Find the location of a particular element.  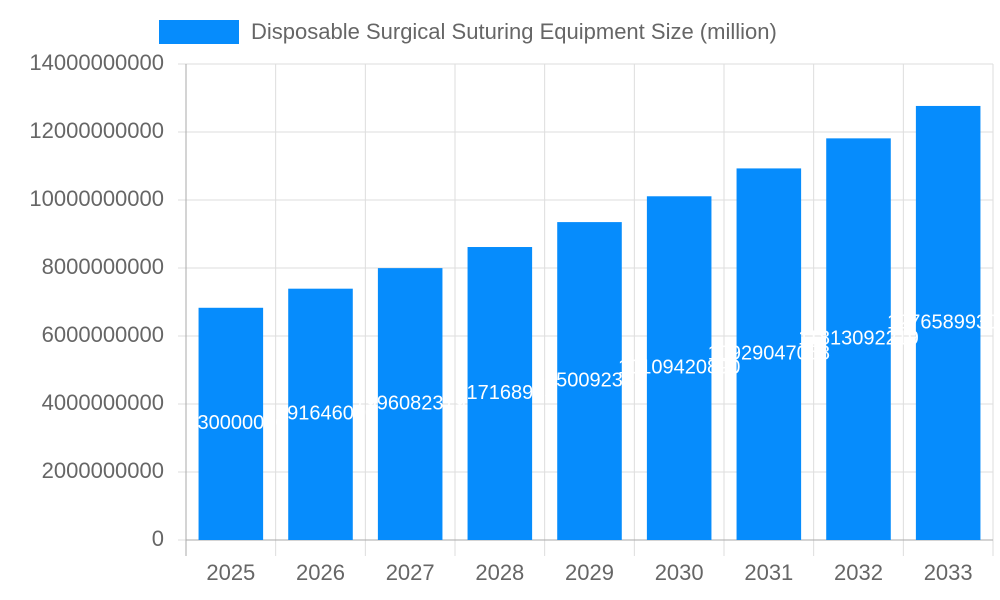

x-tick-label: 2030 is located at coordinates (679, 572).